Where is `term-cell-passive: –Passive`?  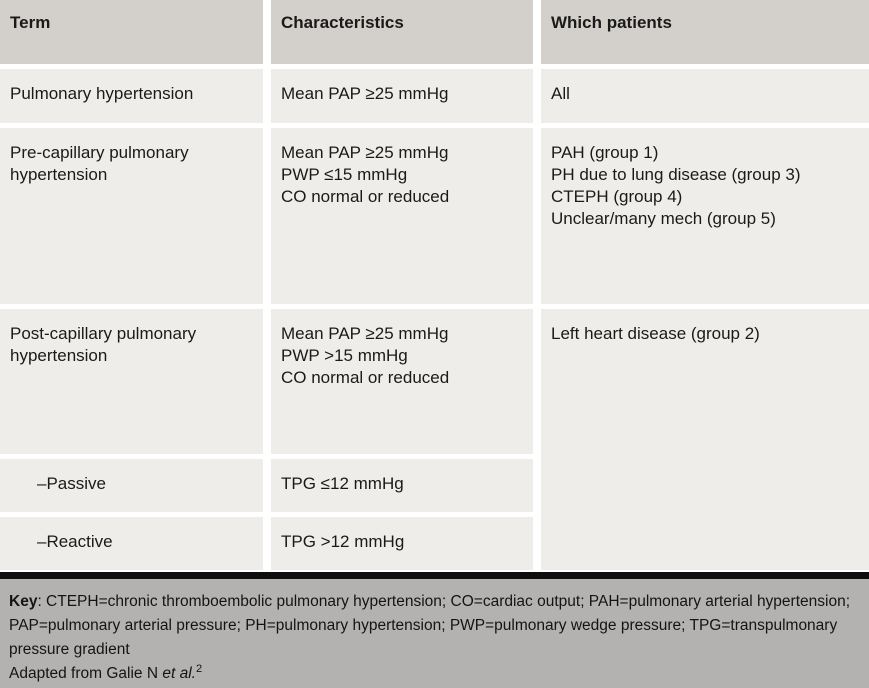
term-cell-passive: –Passive is located at coordinates (131, 485).